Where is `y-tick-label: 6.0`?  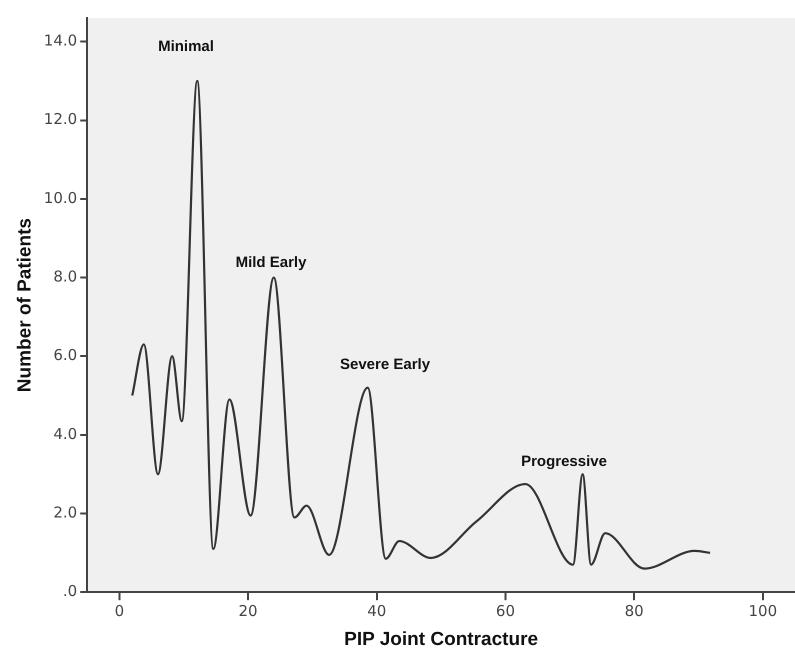 y-tick-label: 6.0 is located at coordinates (65, 355).